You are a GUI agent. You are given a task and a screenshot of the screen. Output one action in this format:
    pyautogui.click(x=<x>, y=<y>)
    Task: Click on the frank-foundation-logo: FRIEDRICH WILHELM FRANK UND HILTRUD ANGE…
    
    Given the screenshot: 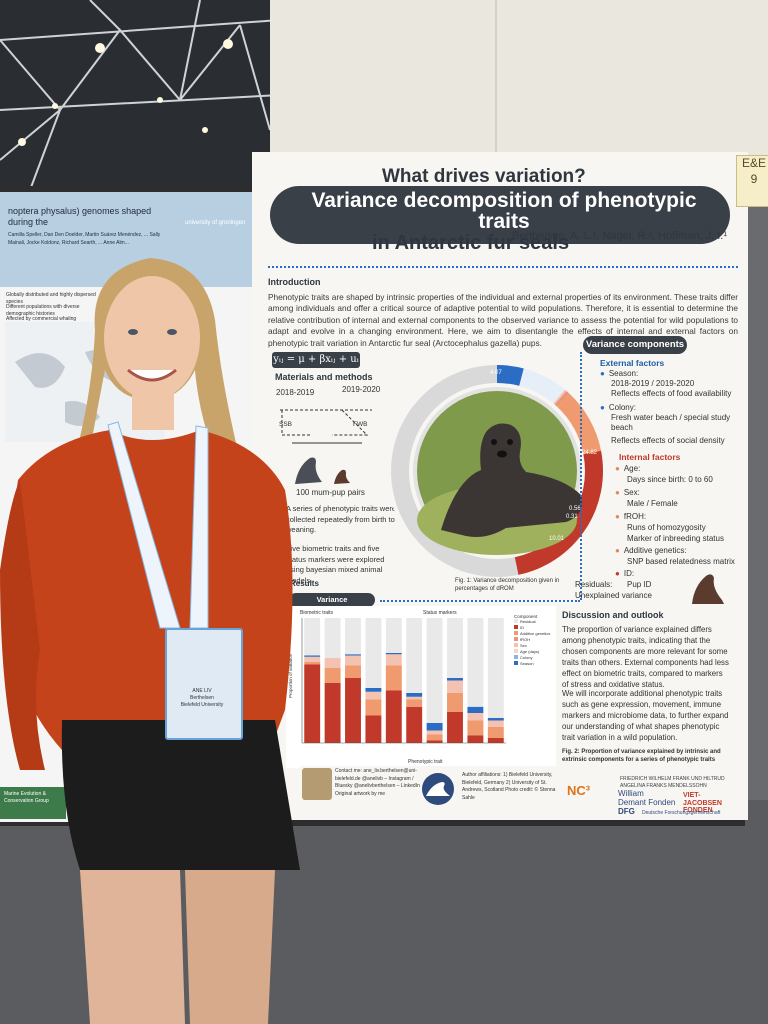 What is the action you would take?
    pyautogui.click(x=672, y=782)
    